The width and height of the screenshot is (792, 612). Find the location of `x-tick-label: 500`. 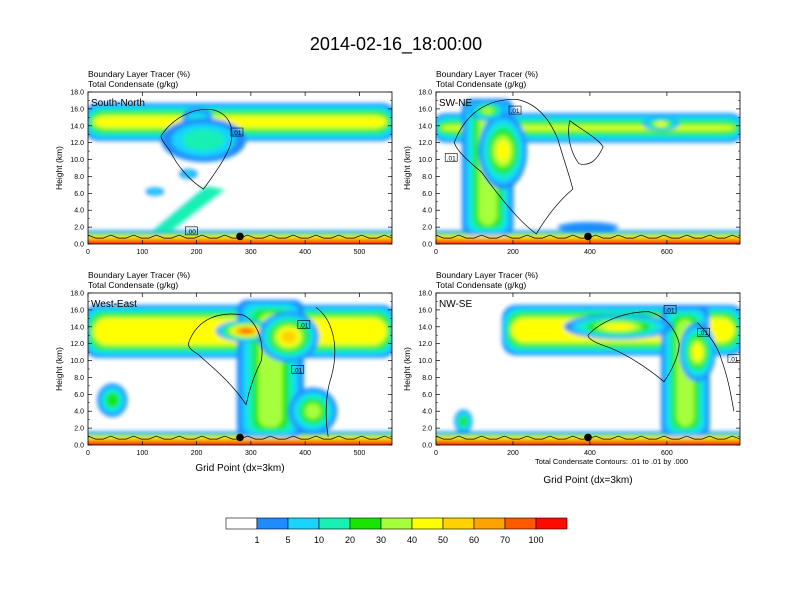

x-tick-label: 500 is located at coordinates (360, 453).